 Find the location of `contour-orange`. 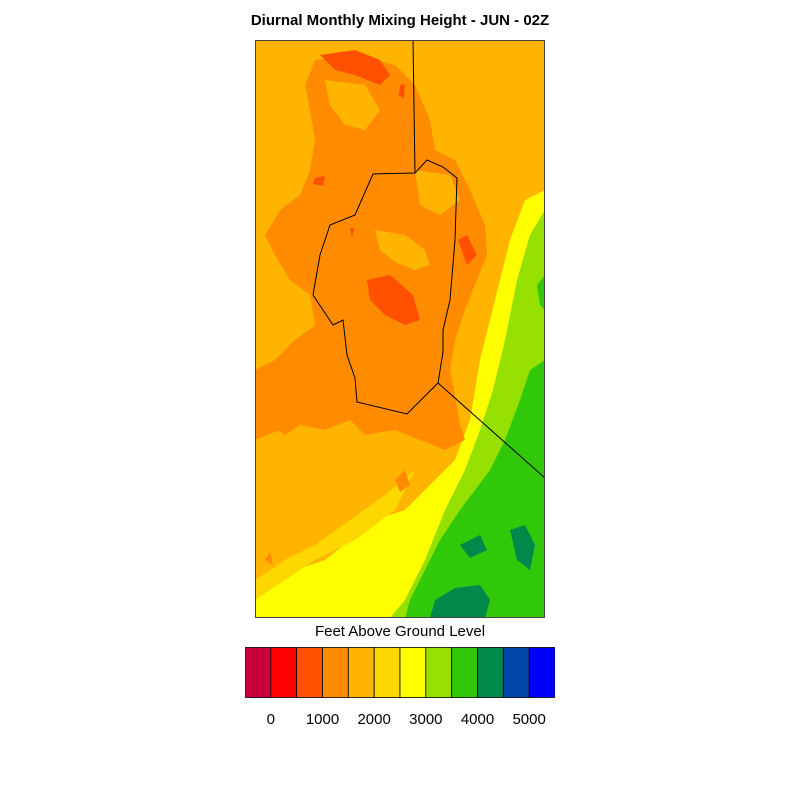

contour-orange is located at coordinates (371, 252).